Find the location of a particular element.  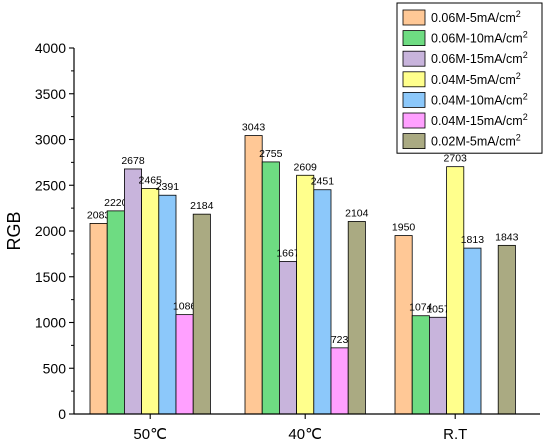

legend-label-sup-2: 2 is located at coordinates (525, 55).